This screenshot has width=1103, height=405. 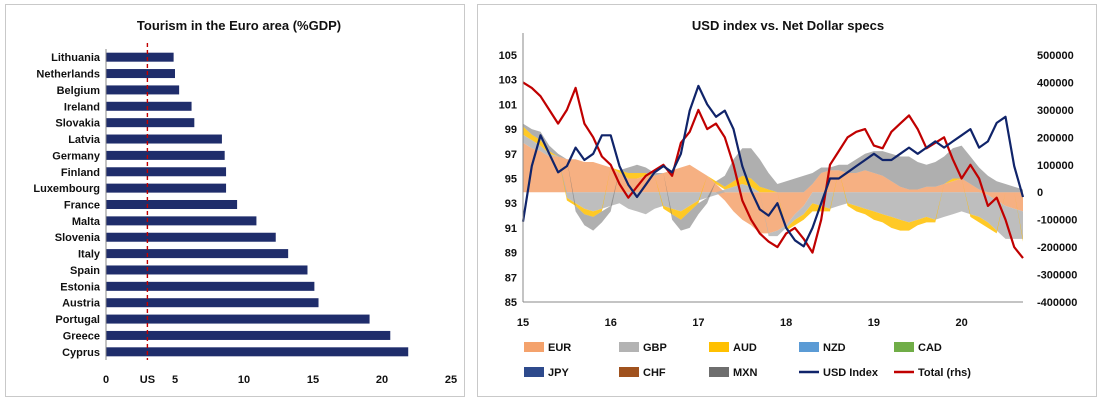 I want to click on left-tick-label: 91, so click(x=511, y=229).